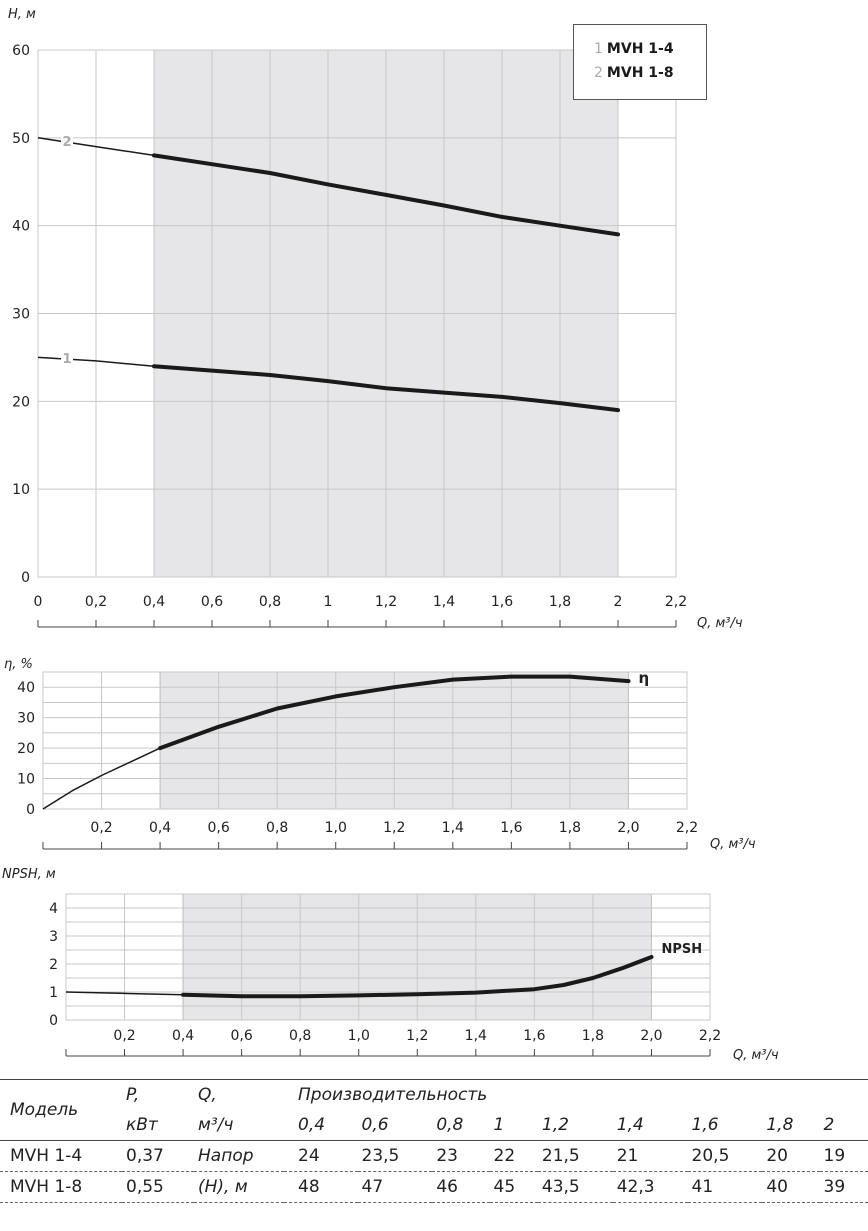 This screenshot has width=868, height=1231. Describe the element at coordinates (96, 361) in the screenshot. I see `chart1-series-0-line-outside` at that location.